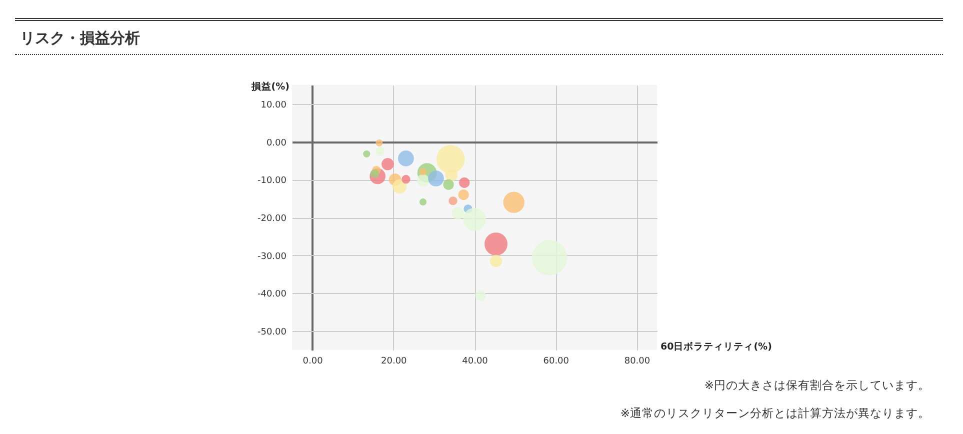 The height and width of the screenshot is (434, 963). I want to click on x-tick-label: 60.00, so click(556, 361).